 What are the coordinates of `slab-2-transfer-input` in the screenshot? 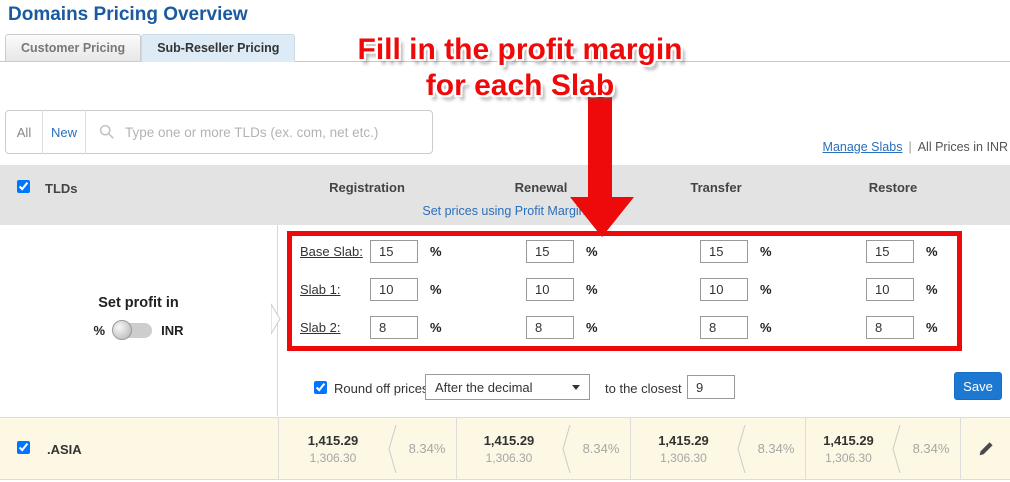 It's located at (724, 327).